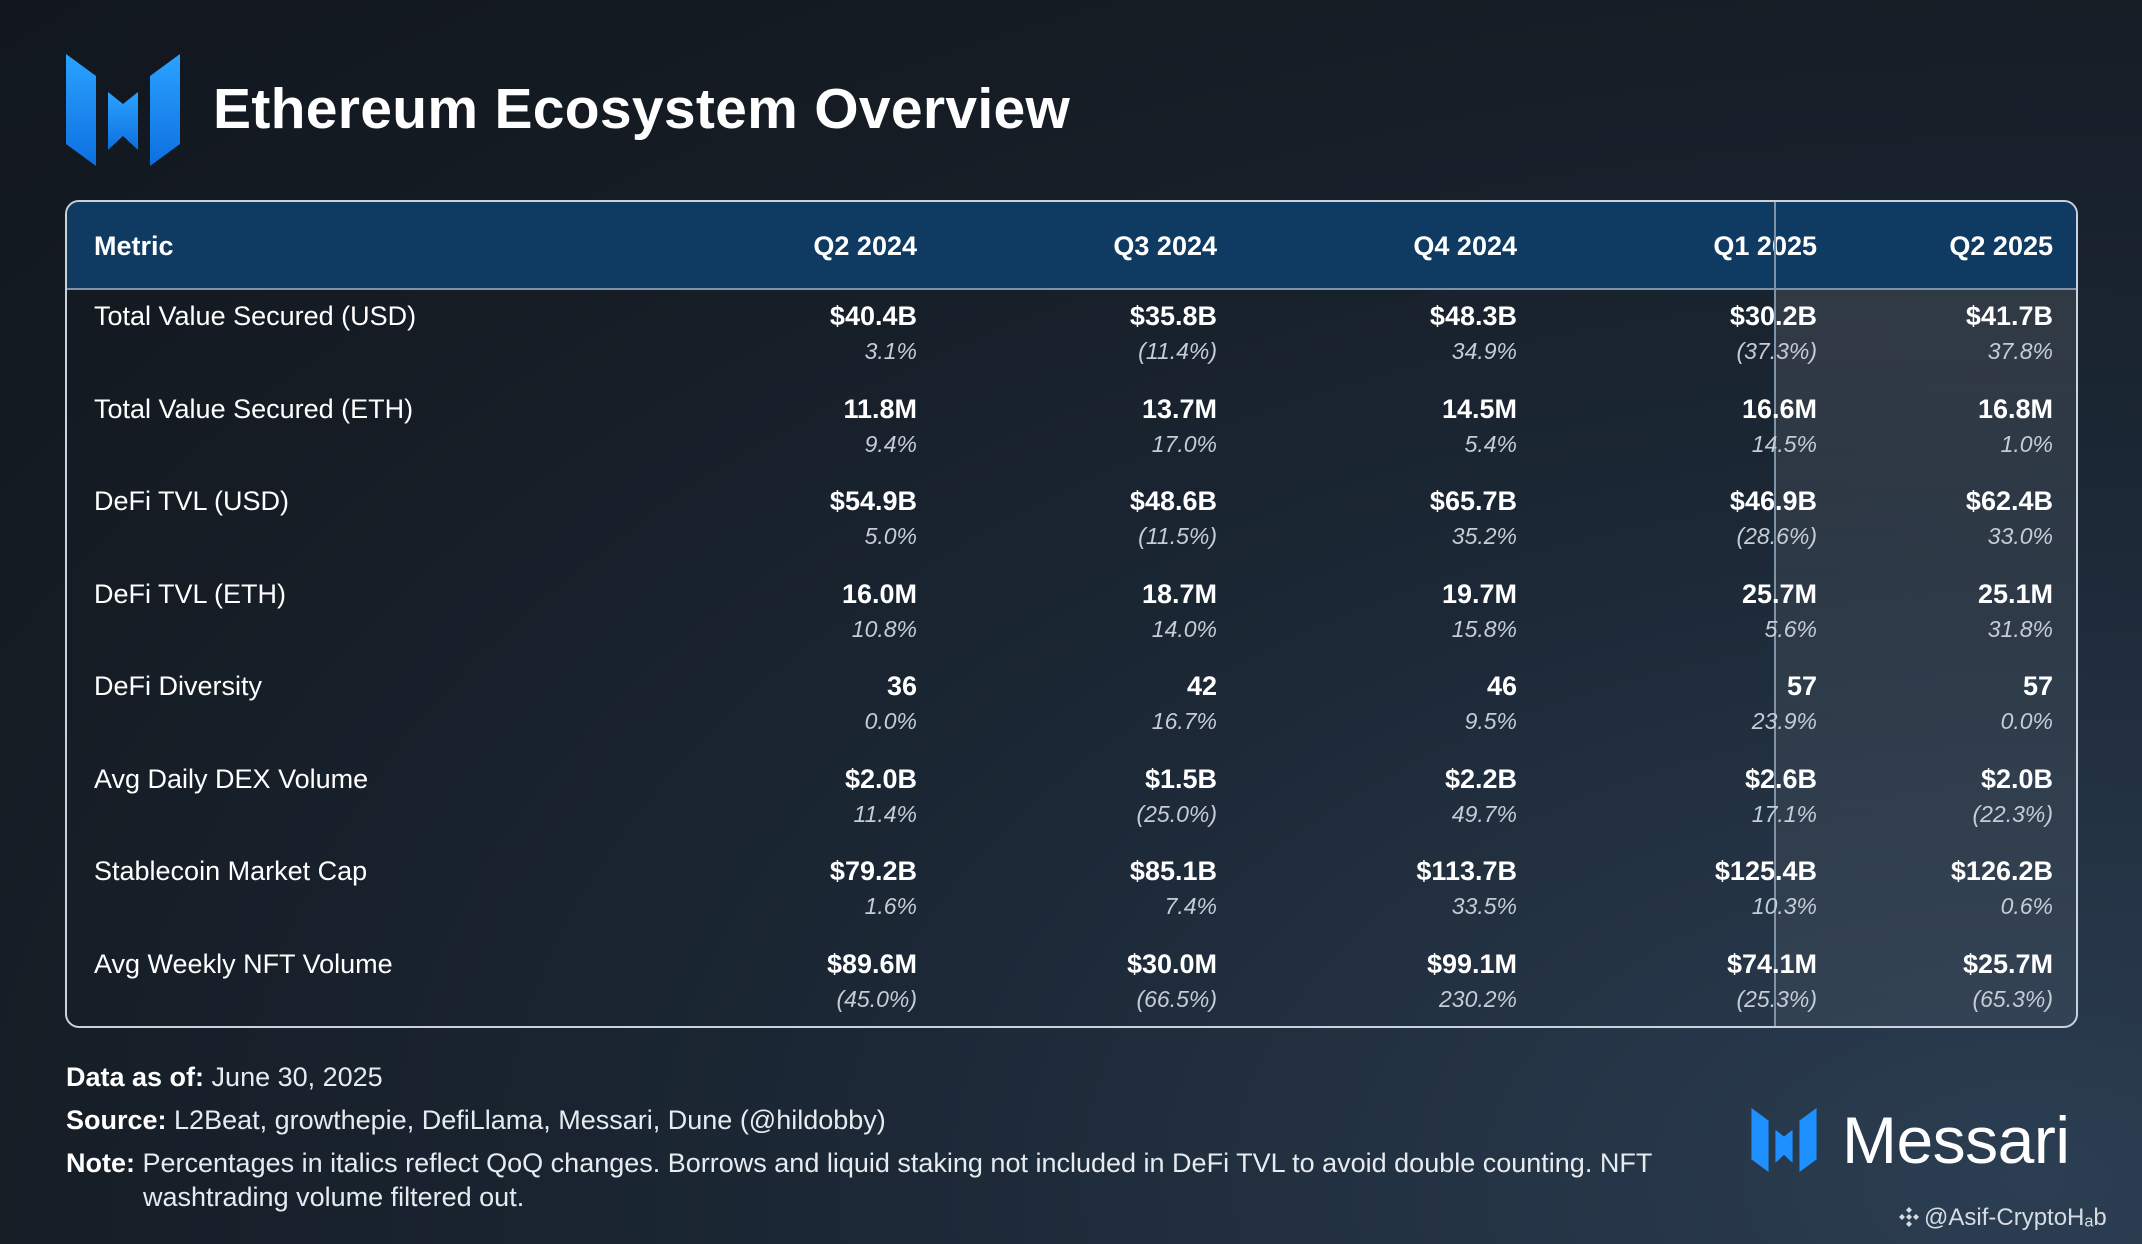  I want to click on cell-value: $54.9B, so click(873, 501).